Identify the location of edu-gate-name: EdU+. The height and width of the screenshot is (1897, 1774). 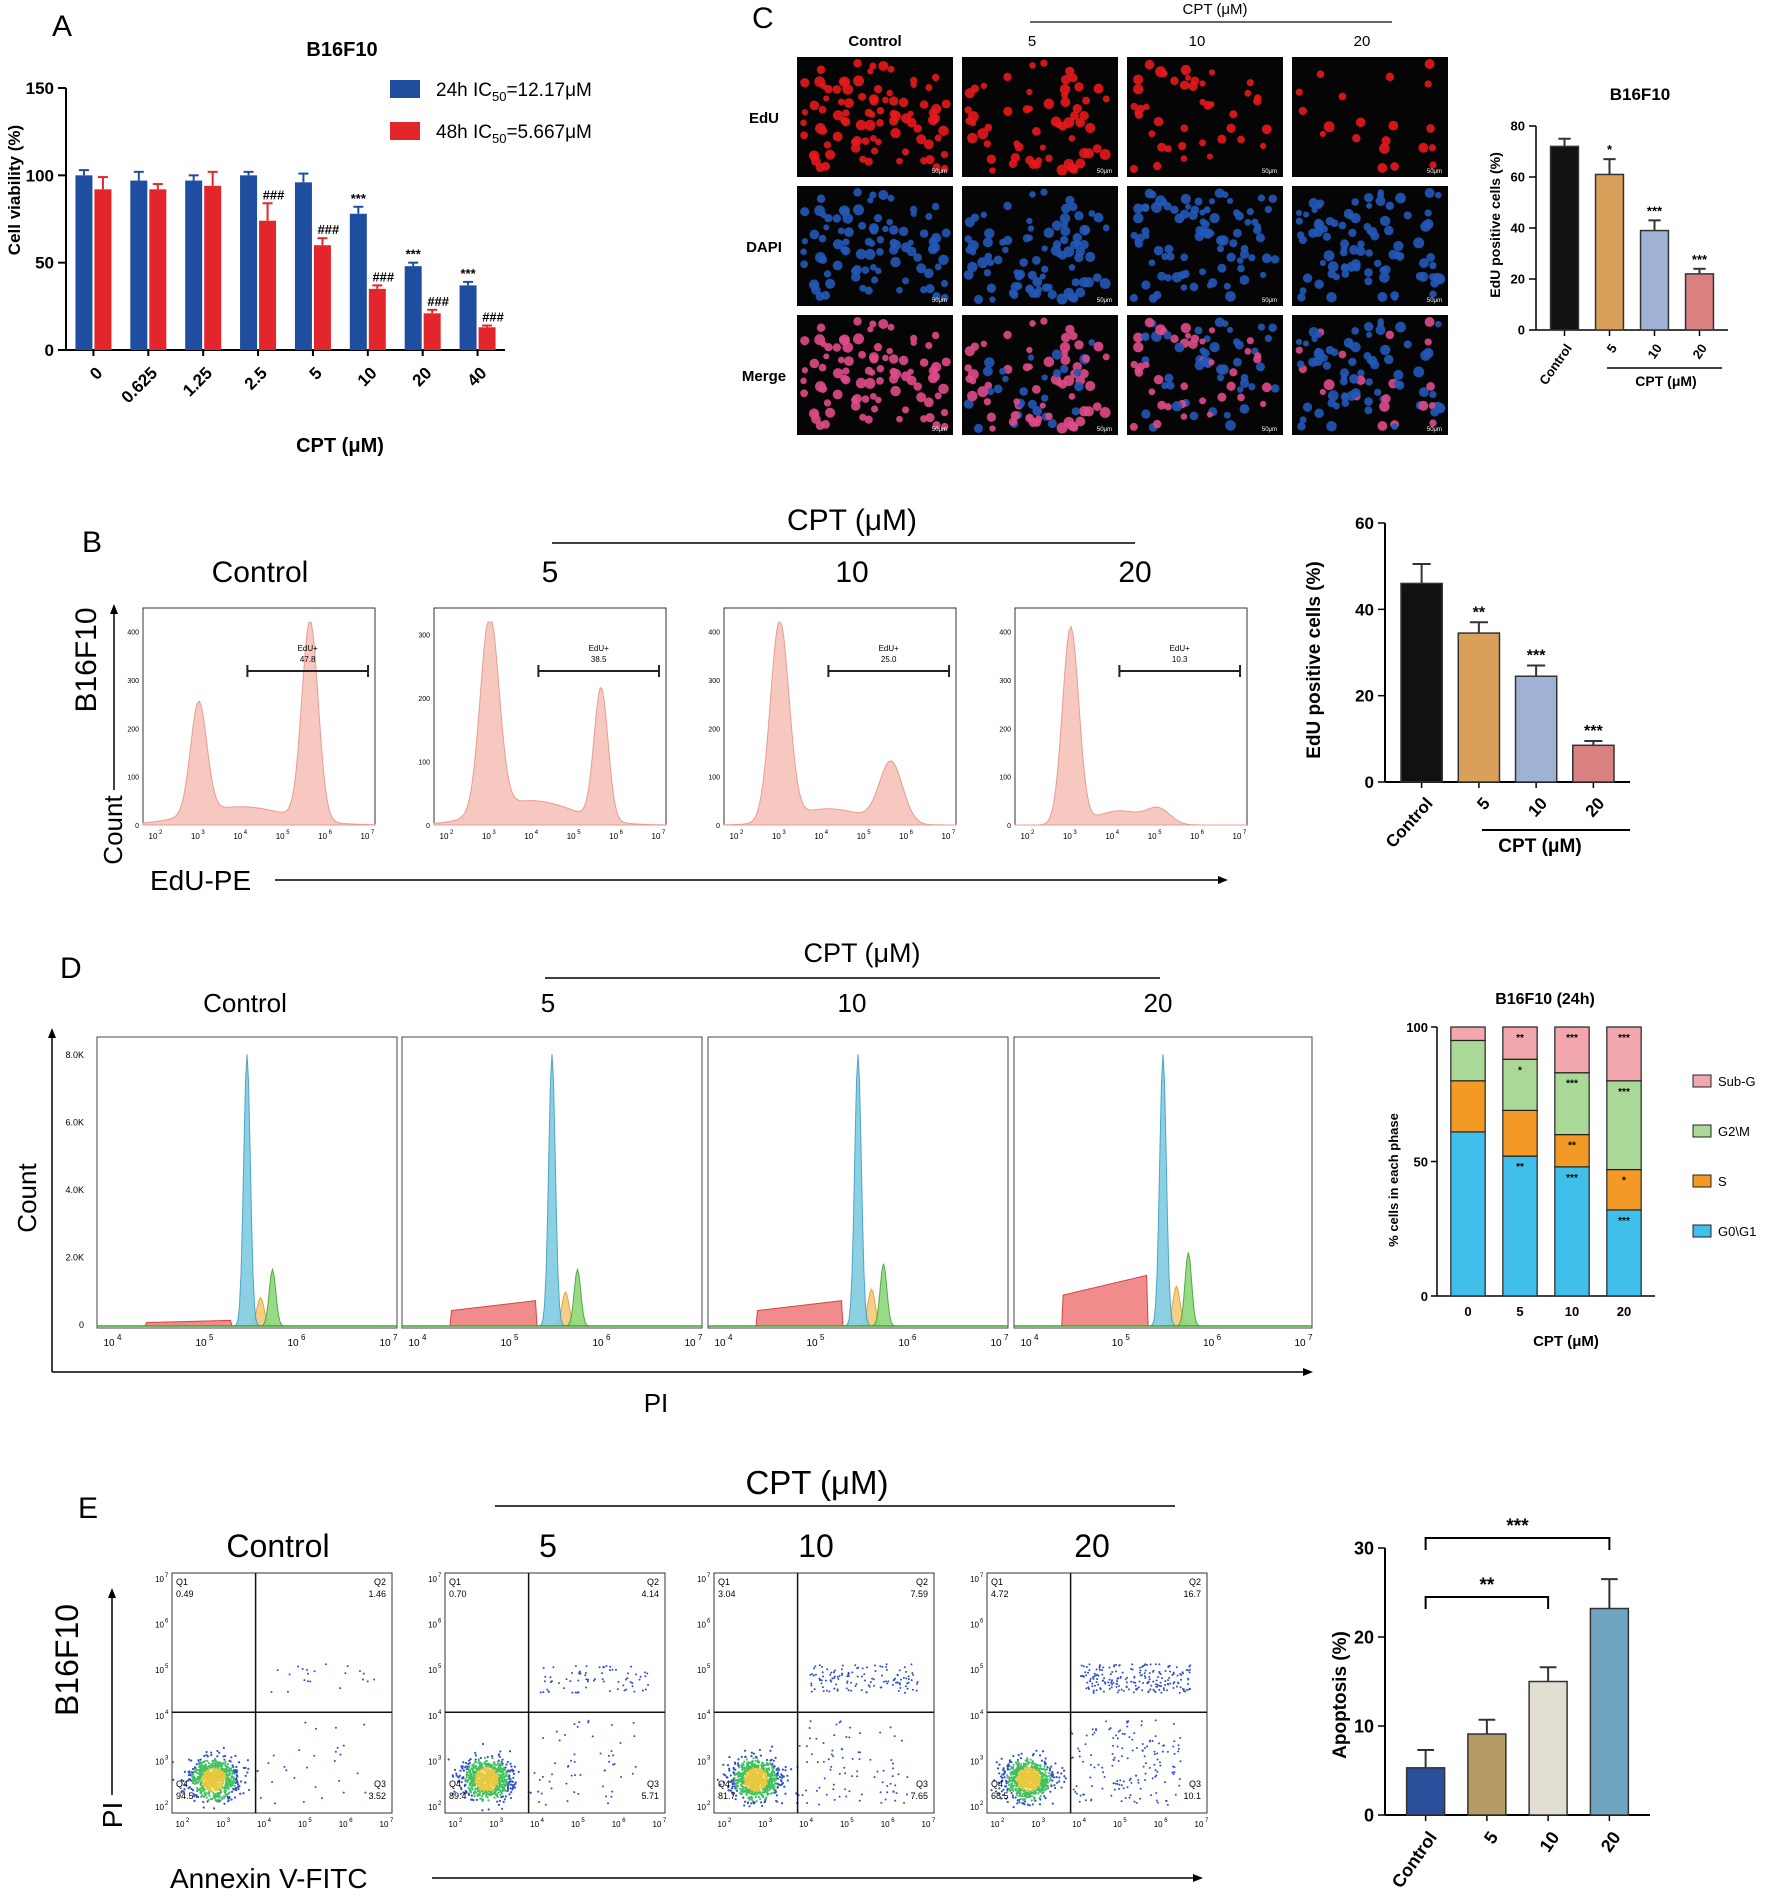
(599, 648).